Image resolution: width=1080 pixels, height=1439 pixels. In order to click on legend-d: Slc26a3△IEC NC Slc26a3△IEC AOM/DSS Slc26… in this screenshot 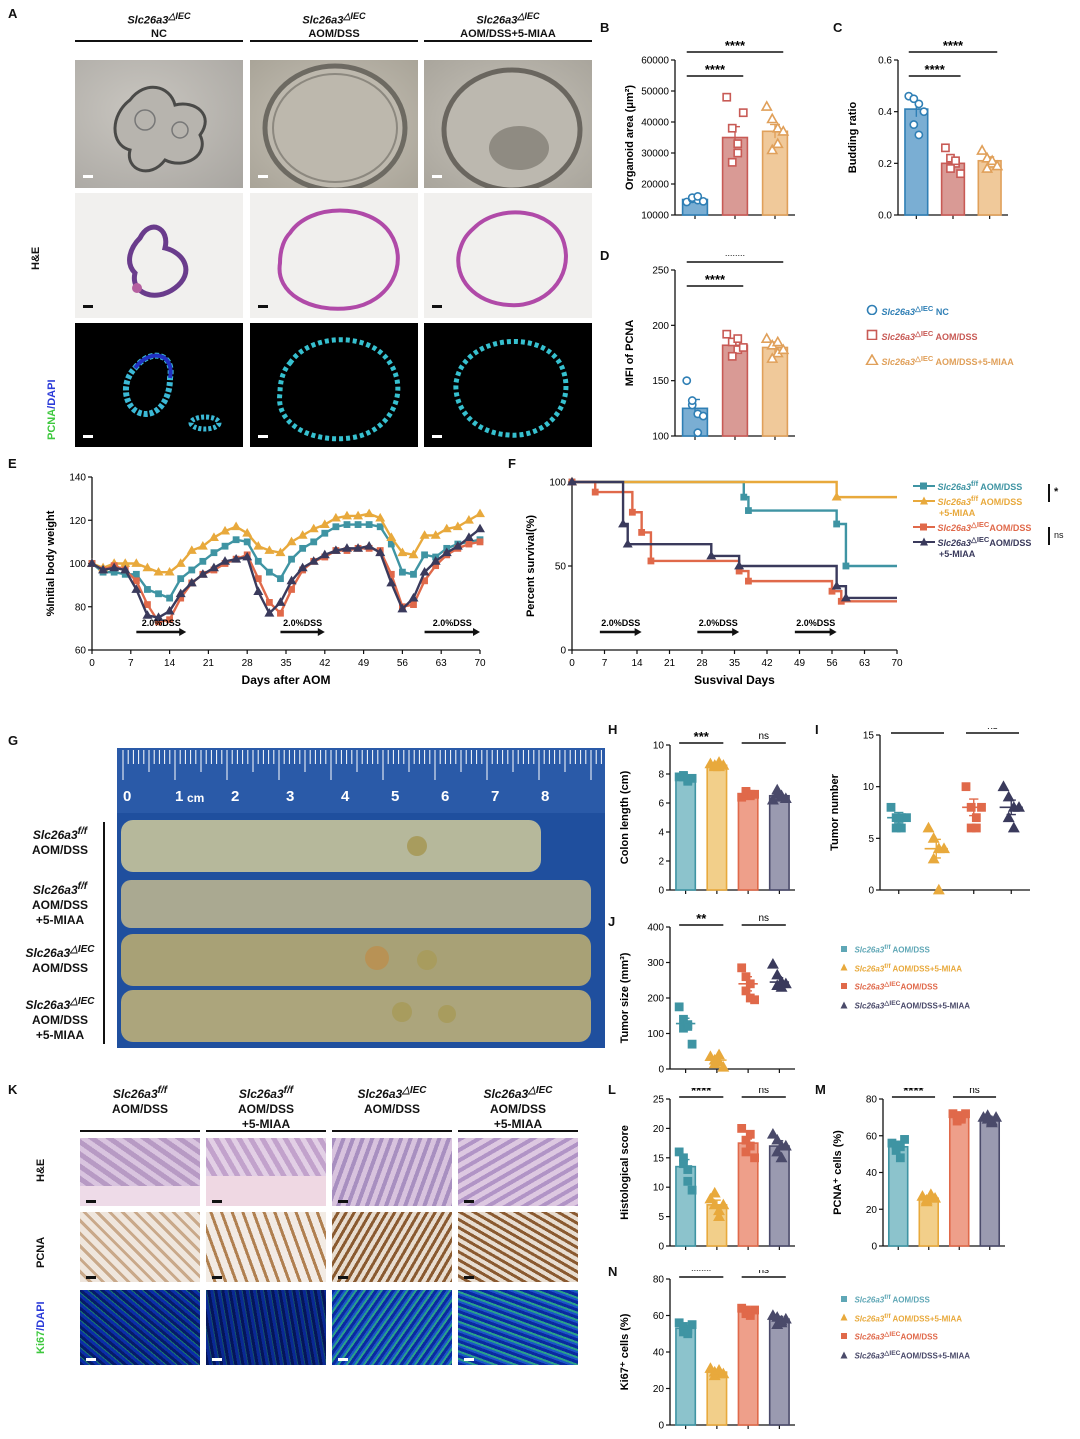, I will do `click(939, 335)`.